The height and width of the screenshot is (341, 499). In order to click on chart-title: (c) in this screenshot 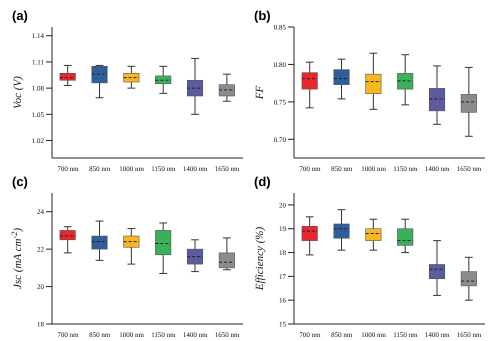, I will do `click(20, 181)`.